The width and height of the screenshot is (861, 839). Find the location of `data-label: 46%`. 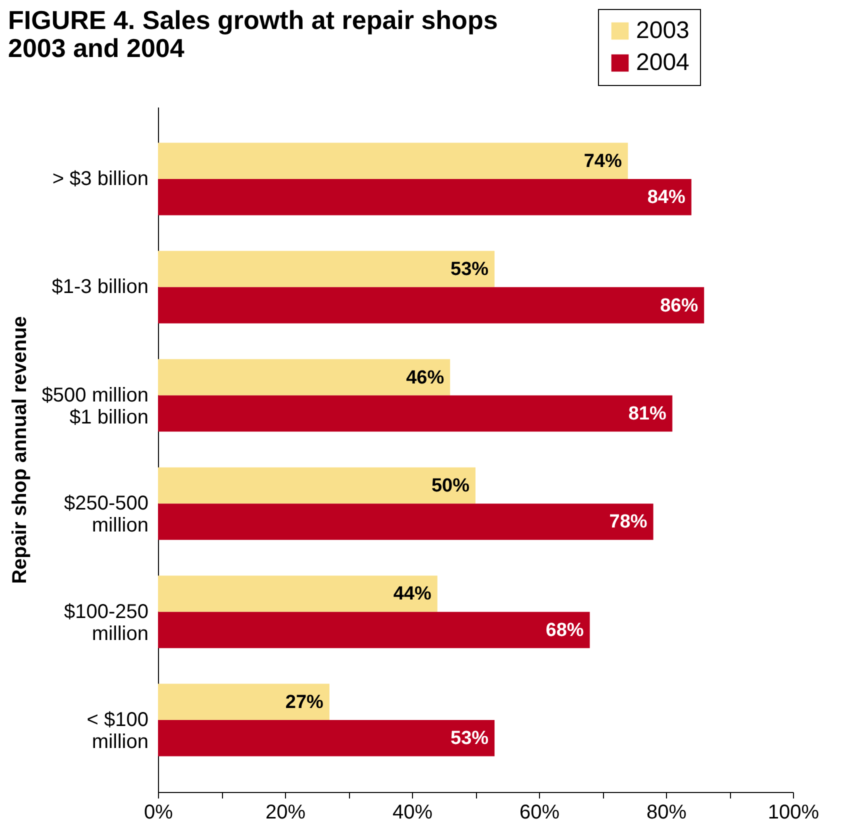

data-label: 46% is located at coordinates (425, 377).